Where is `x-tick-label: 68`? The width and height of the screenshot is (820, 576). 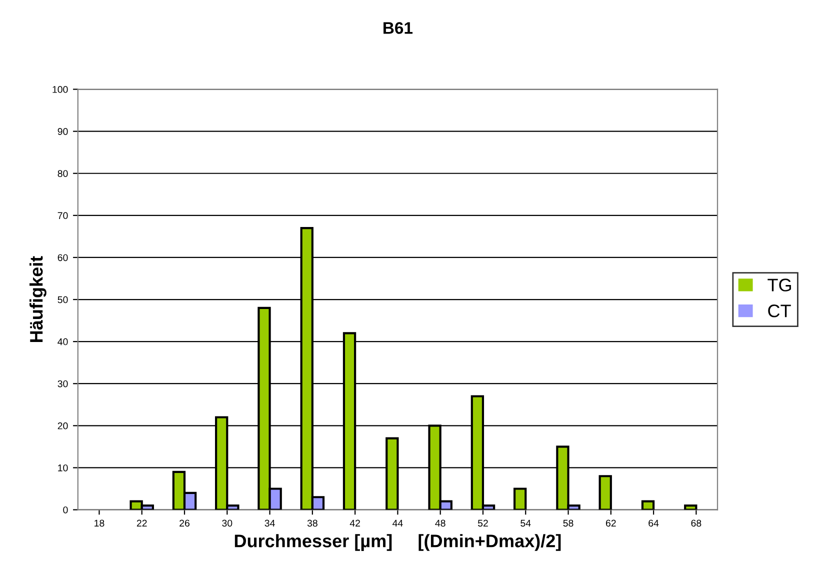
x-tick-label: 68 is located at coordinates (696, 523).